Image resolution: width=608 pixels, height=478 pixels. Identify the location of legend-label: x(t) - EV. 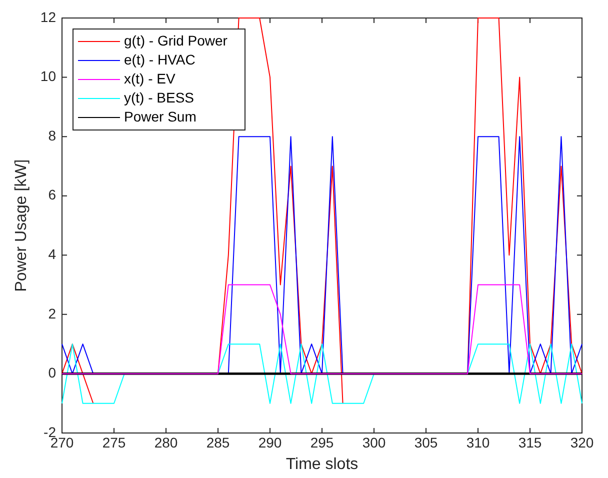
(150, 78).